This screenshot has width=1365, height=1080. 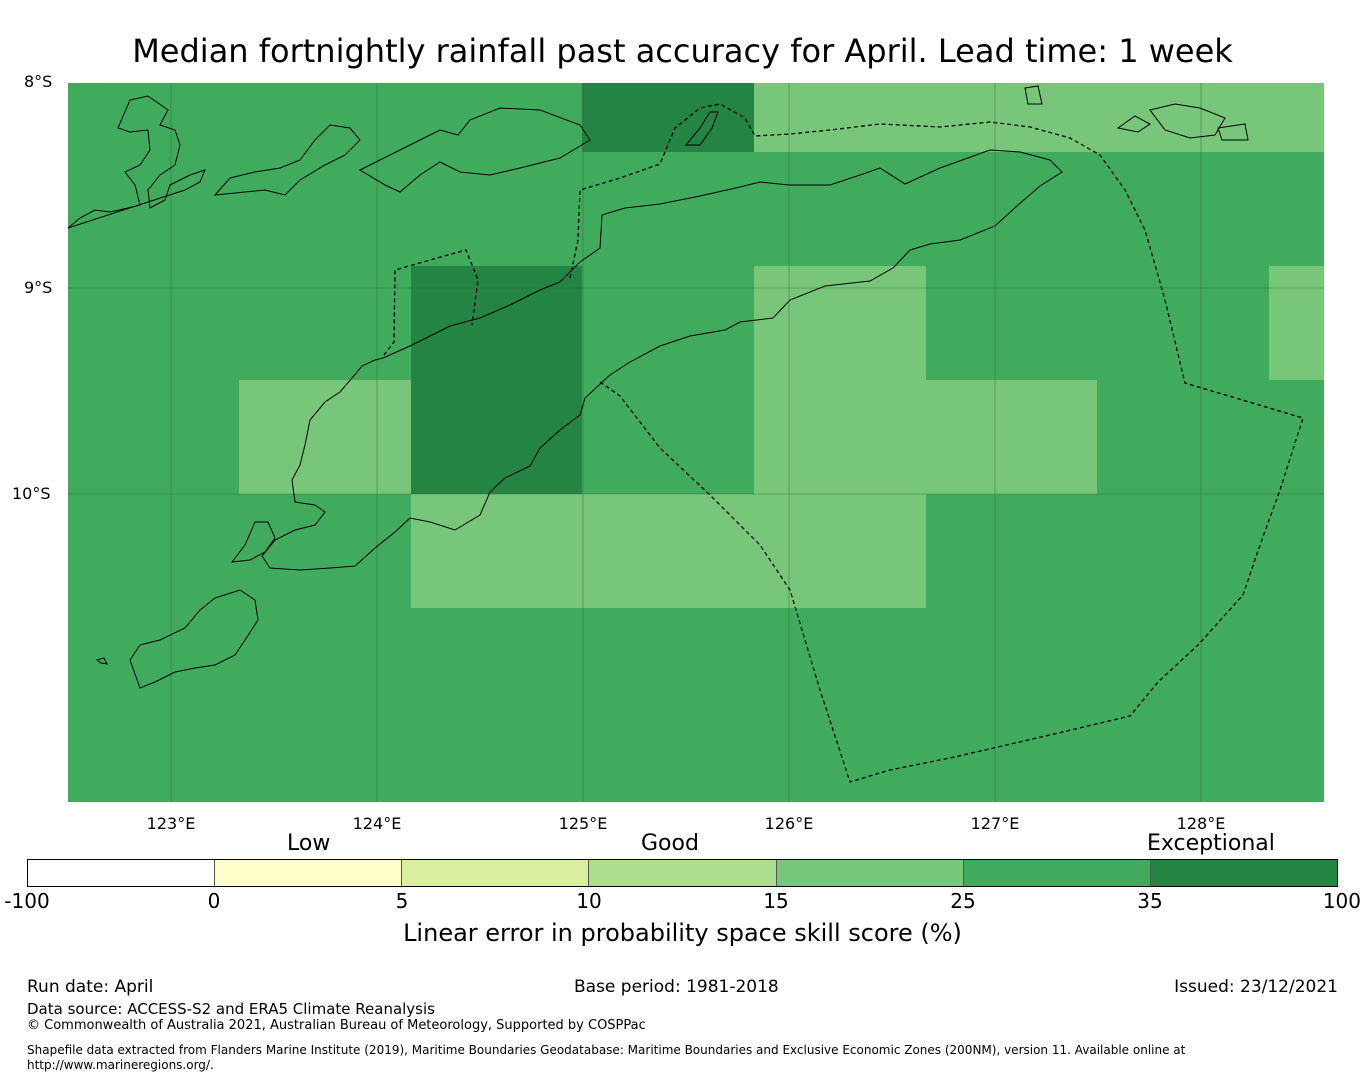 What do you see at coordinates (1211, 843) in the screenshot?
I see `legend-category-exceptional: Exceptional` at bounding box center [1211, 843].